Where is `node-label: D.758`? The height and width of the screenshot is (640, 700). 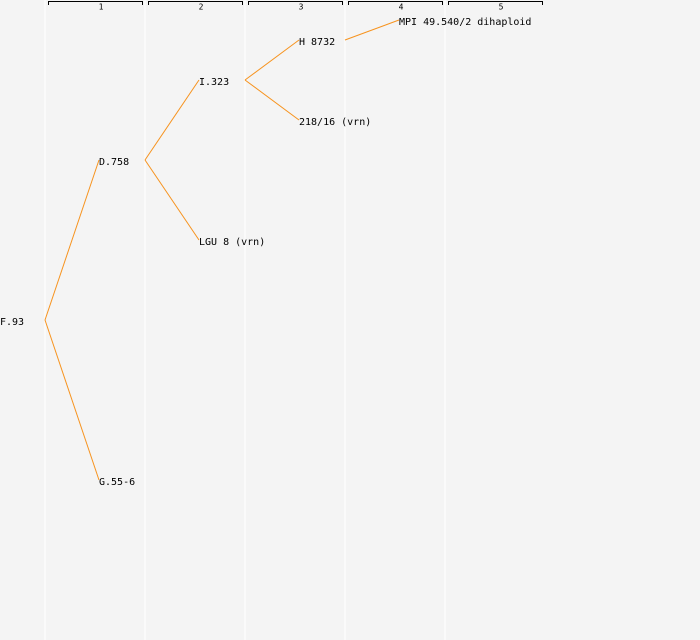 node-label: D.758 is located at coordinates (114, 162).